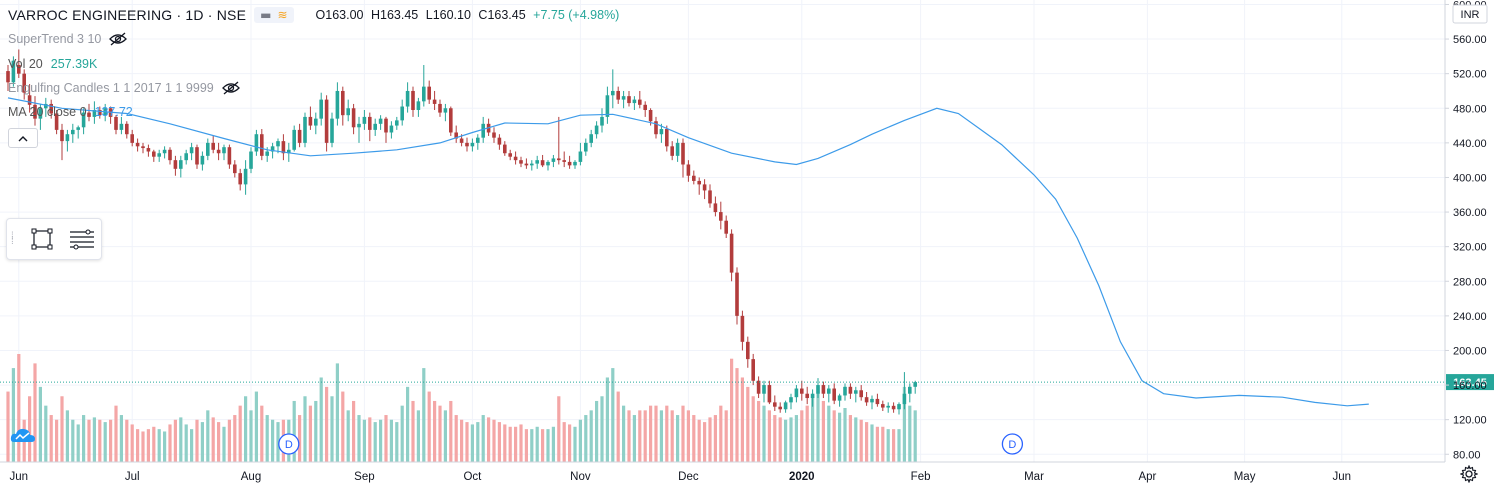  Describe the element at coordinates (127, 15) in the screenshot. I see `symbol-title: VARROC ENGINEERING · 1D · NSE` at that location.